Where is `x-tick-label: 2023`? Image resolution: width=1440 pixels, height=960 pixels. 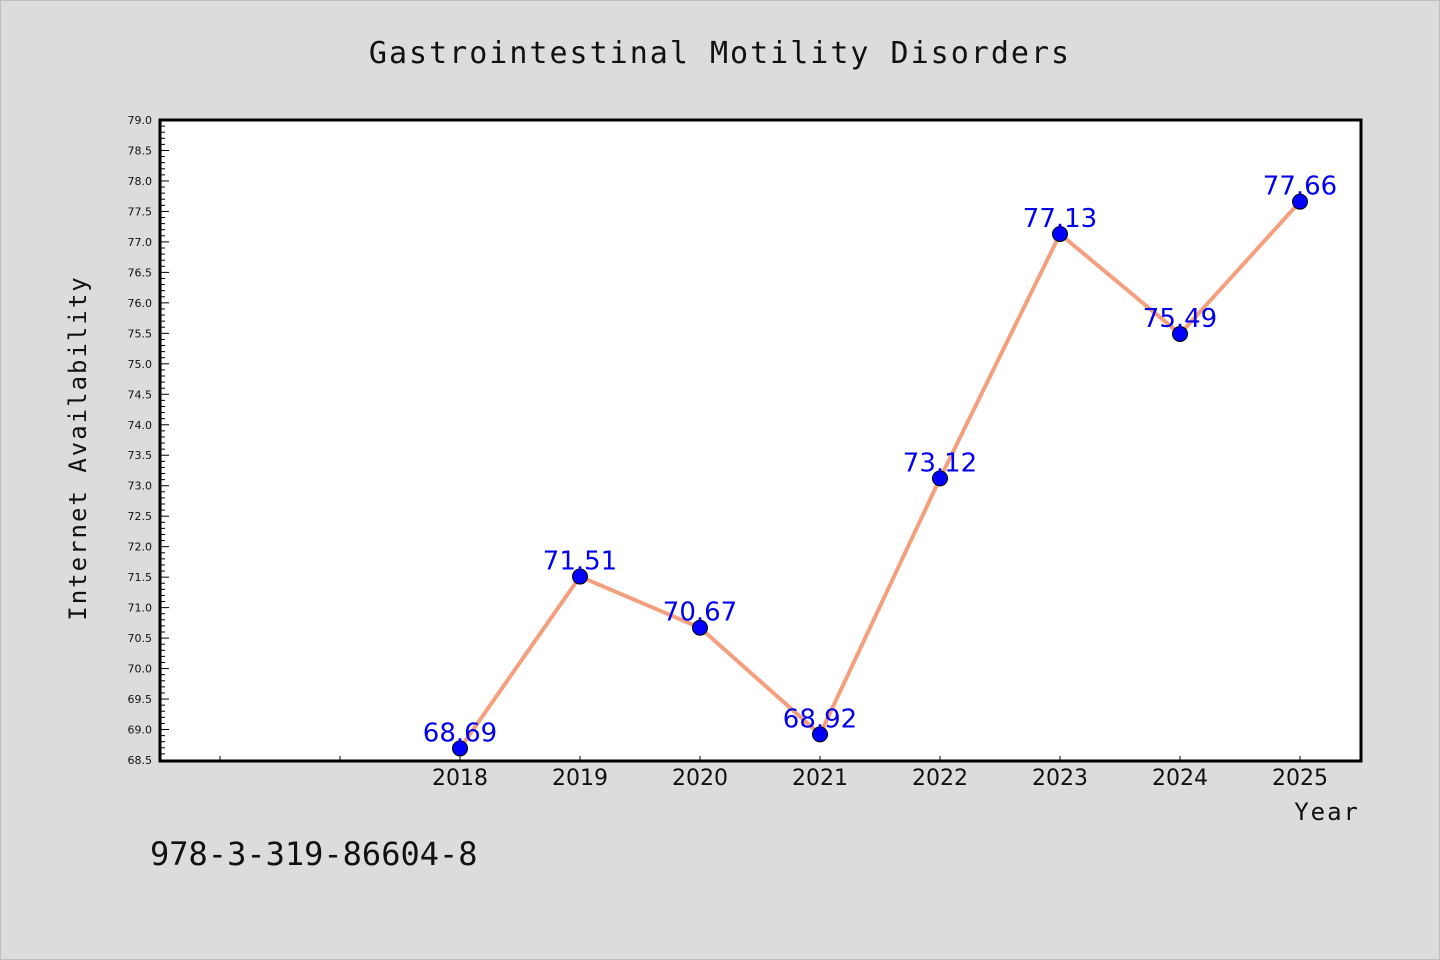
x-tick-label: 2023 is located at coordinates (1060, 778).